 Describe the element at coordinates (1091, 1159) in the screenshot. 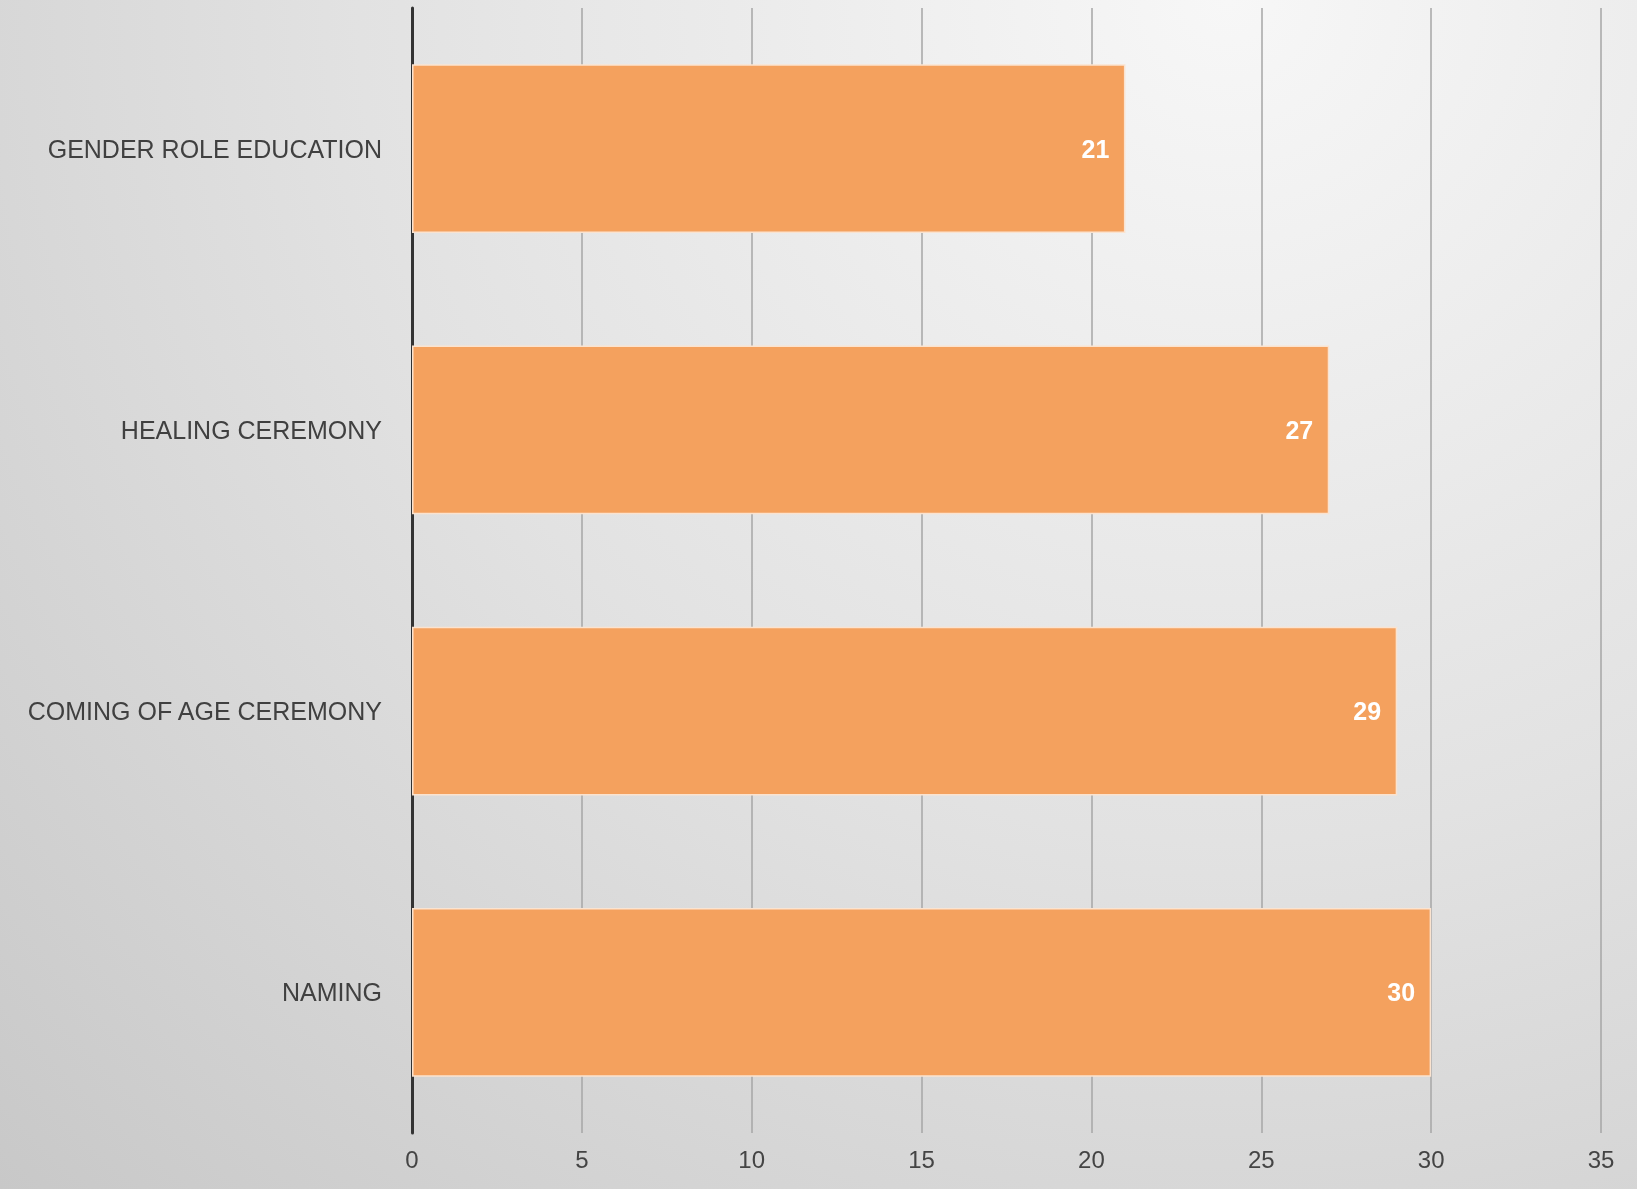

I see `x-tick-label: 20` at that location.